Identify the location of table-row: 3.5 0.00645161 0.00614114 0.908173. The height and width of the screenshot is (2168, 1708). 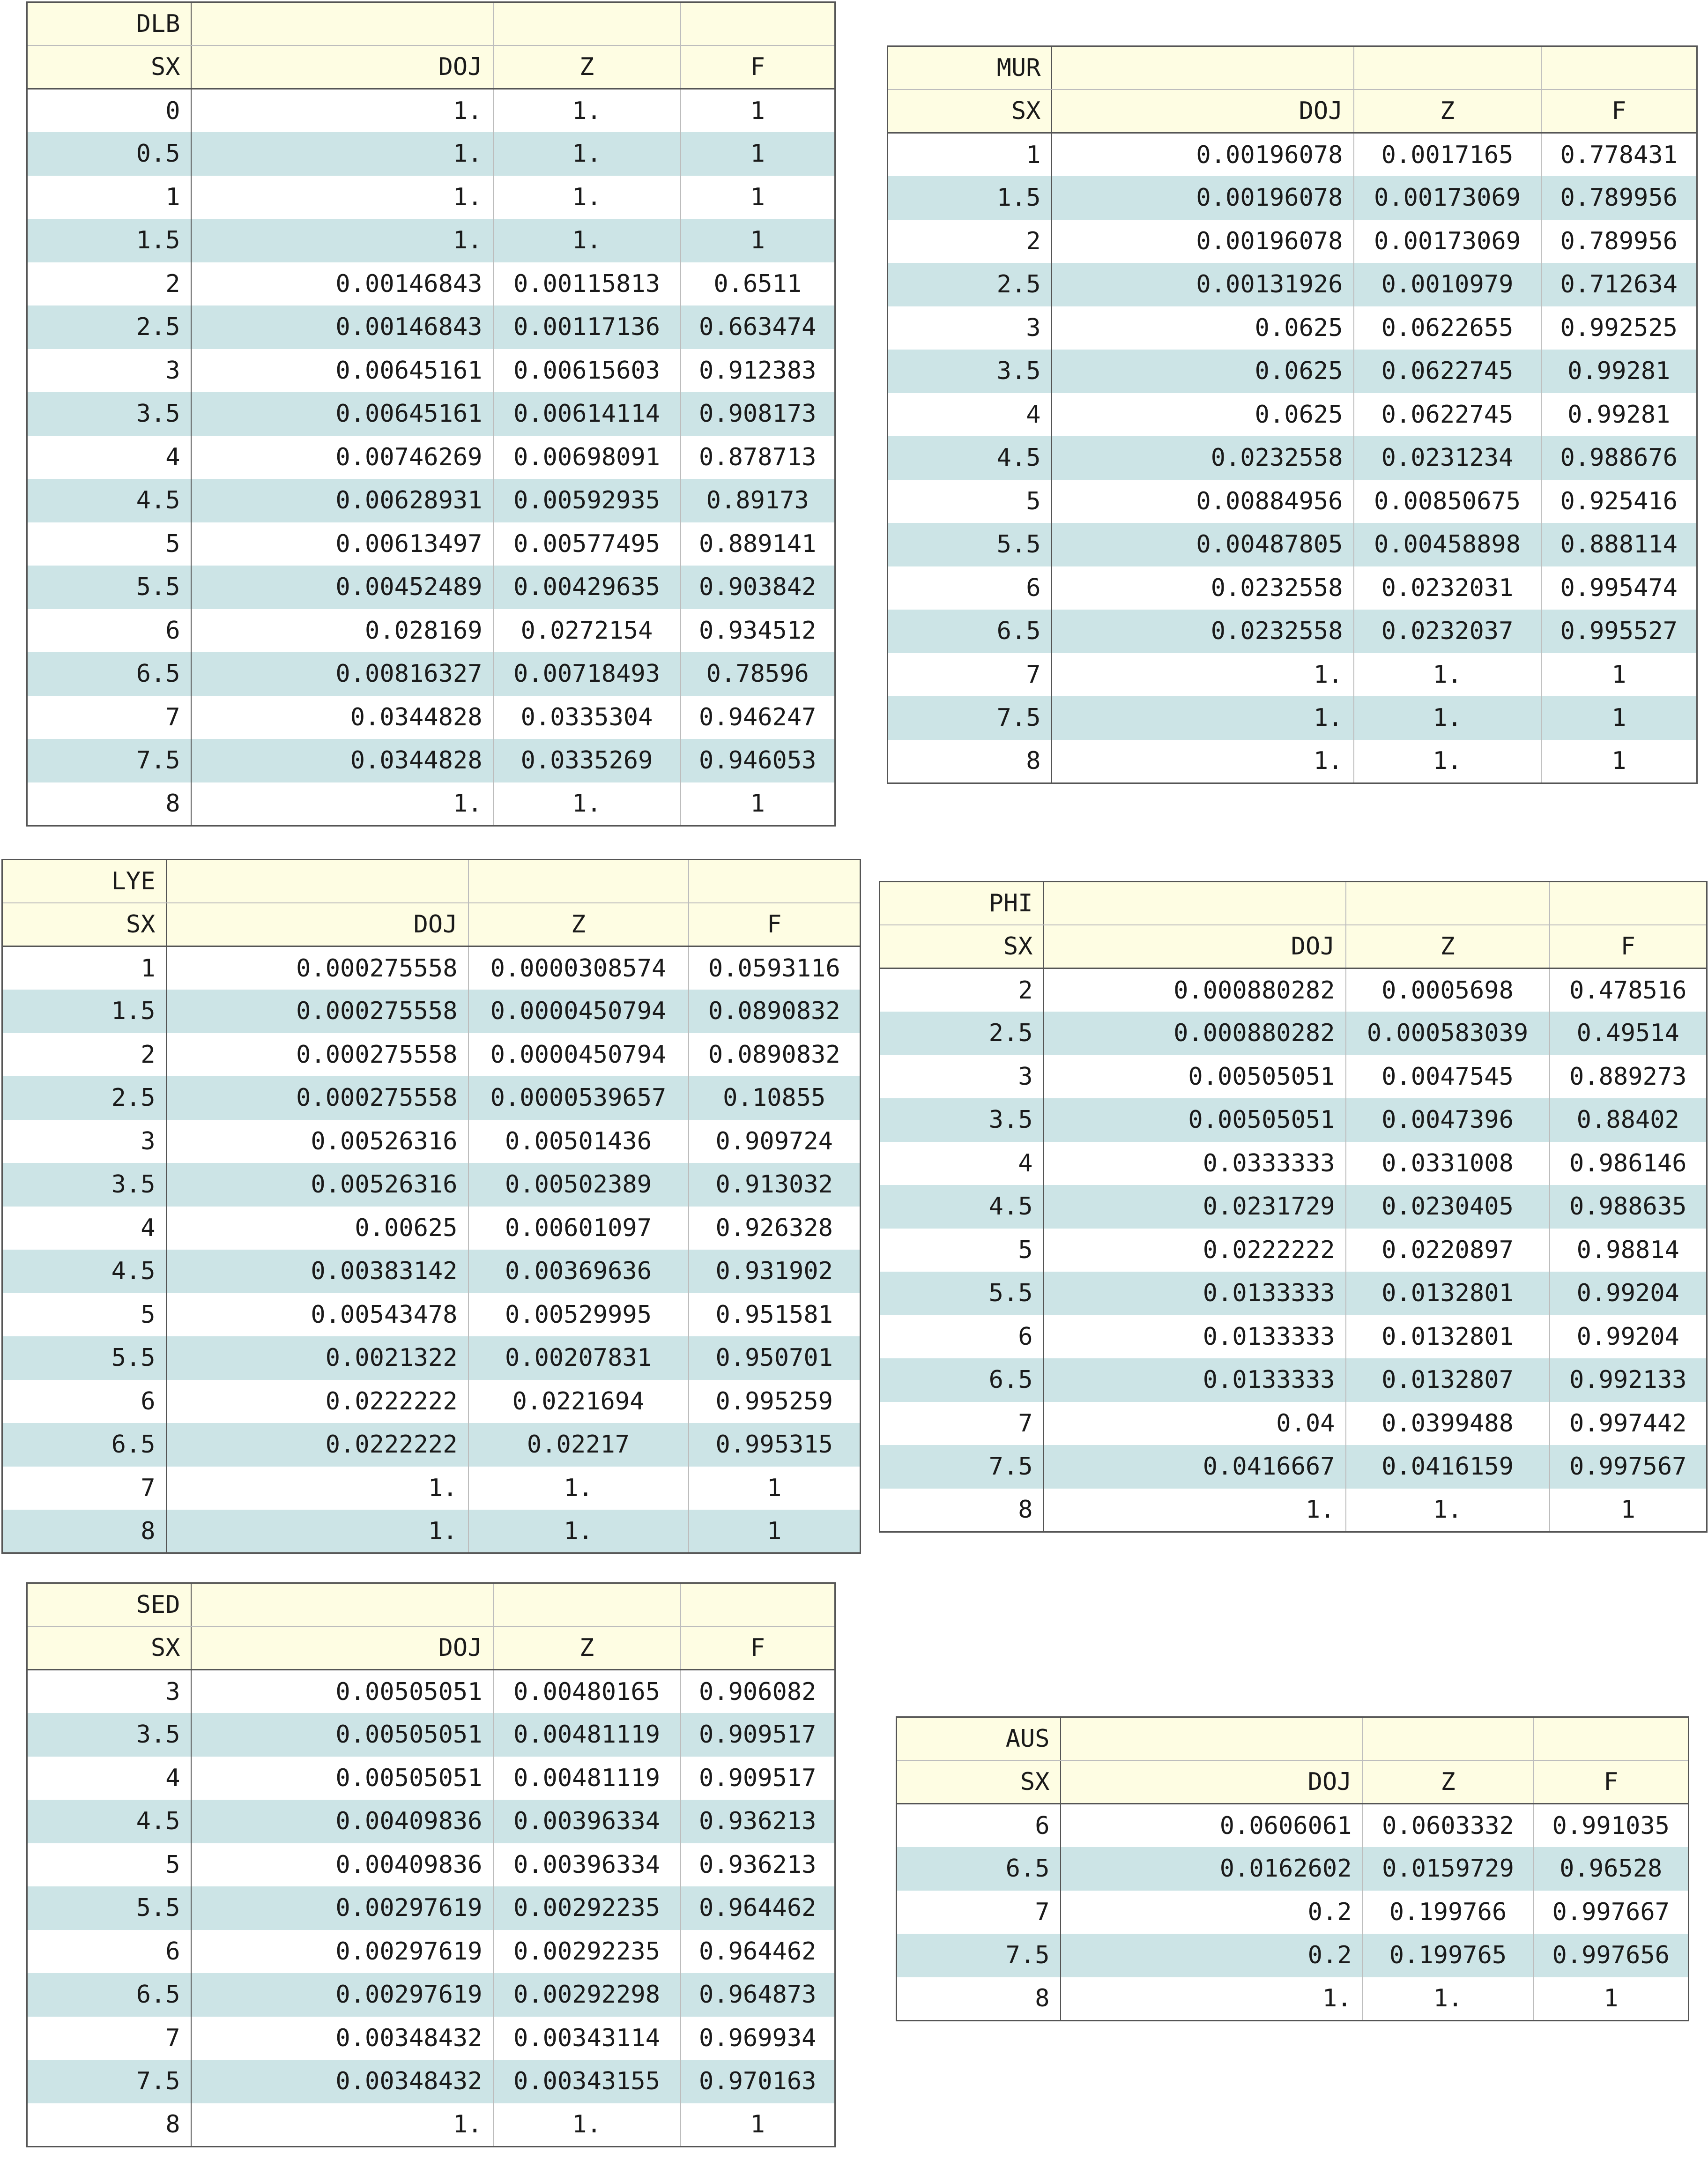
(431, 414).